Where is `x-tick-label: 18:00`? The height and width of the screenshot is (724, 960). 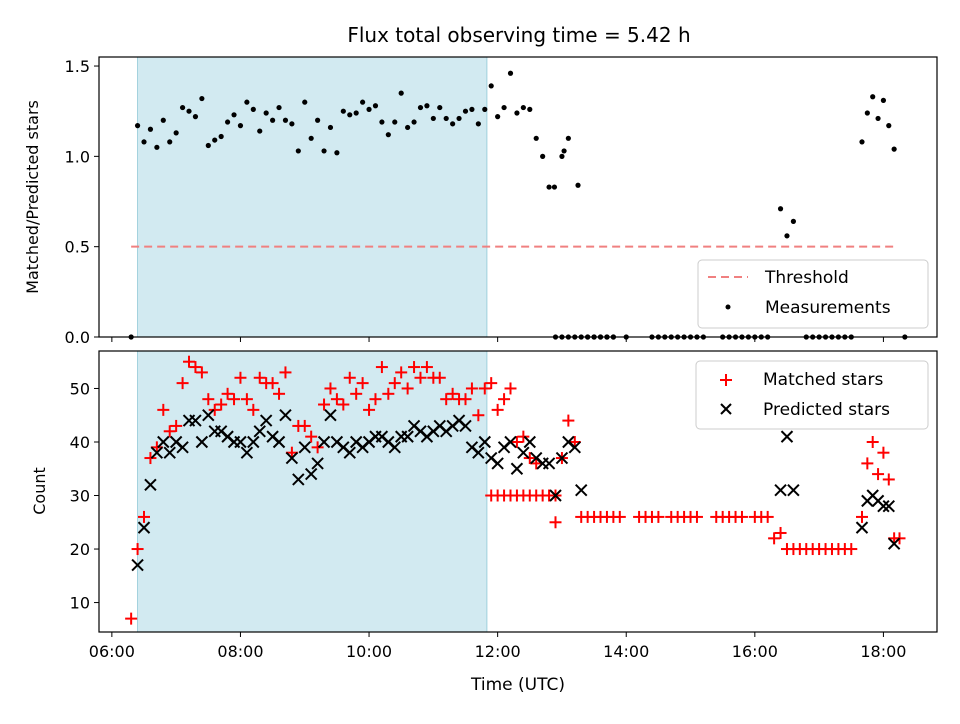 x-tick-label: 18:00 is located at coordinates (883, 651).